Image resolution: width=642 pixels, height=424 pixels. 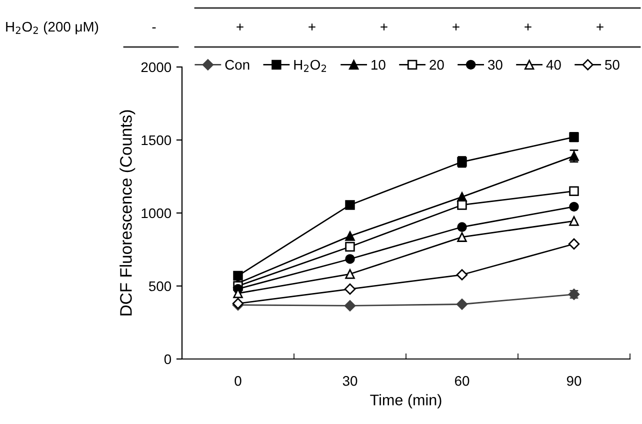 I want to click on y-tick-label: 0, so click(x=168, y=359).